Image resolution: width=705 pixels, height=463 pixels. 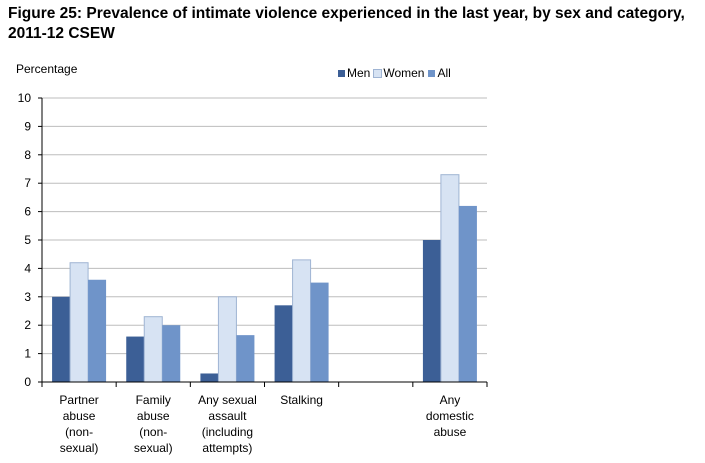 What do you see at coordinates (227, 400) in the screenshot?
I see `x-tick-label: Any sexual` at bounding box center [227, 400].